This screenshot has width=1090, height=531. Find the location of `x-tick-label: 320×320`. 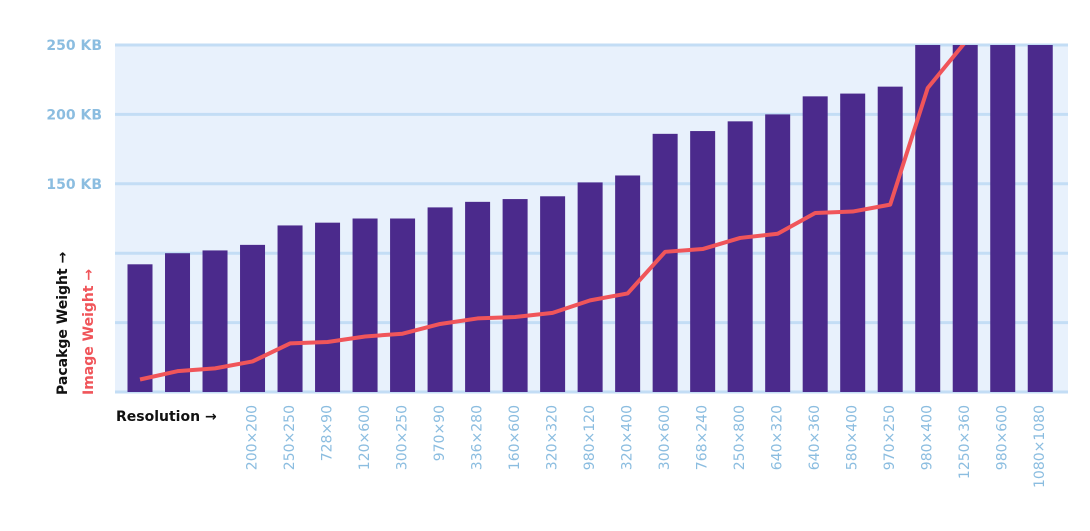

x-tick-label: 320×320 is located at coordinates (553, 437).